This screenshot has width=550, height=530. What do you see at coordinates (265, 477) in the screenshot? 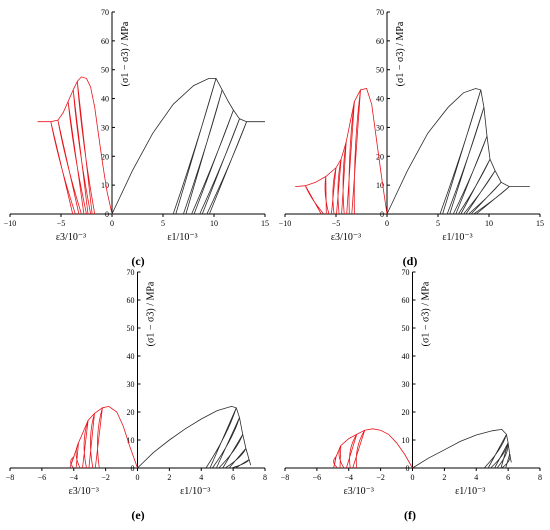
I see `x-tick-label: 8` at bounding box center [265, 477].